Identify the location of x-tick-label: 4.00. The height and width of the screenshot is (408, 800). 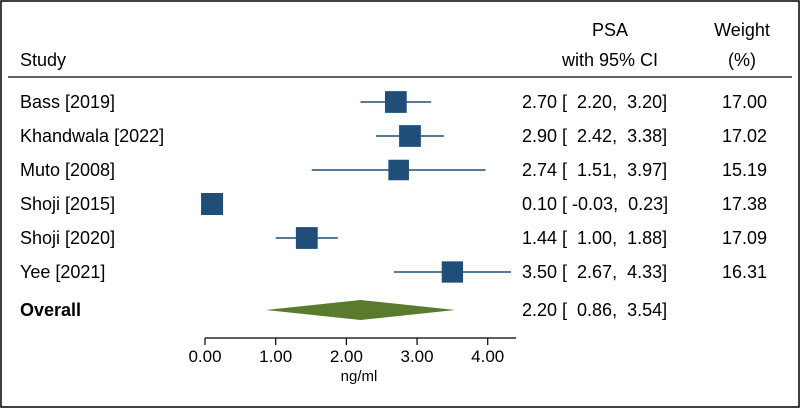
(487, 356).